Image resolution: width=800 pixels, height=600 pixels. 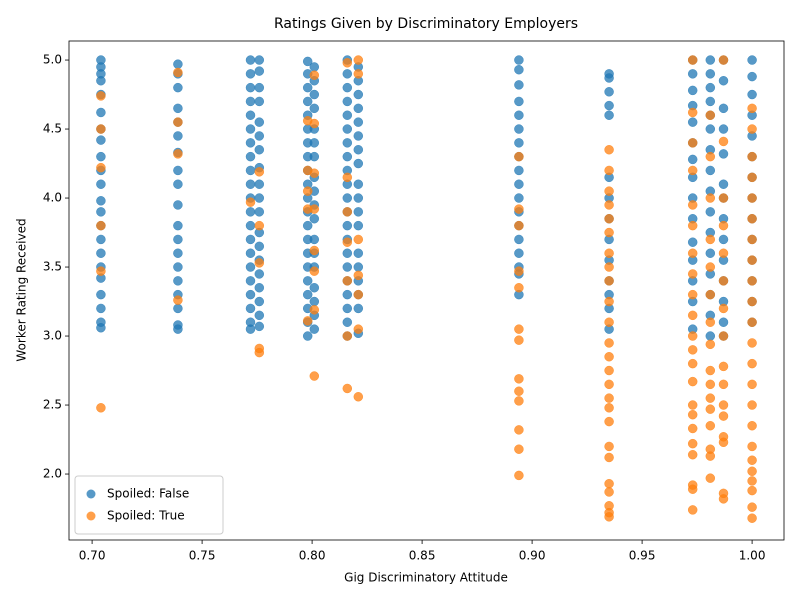 What do you see at coordinates (52, 405) in the screenshot?
I see `y-tick-label: 2.5` at bounding box center [52, 405].